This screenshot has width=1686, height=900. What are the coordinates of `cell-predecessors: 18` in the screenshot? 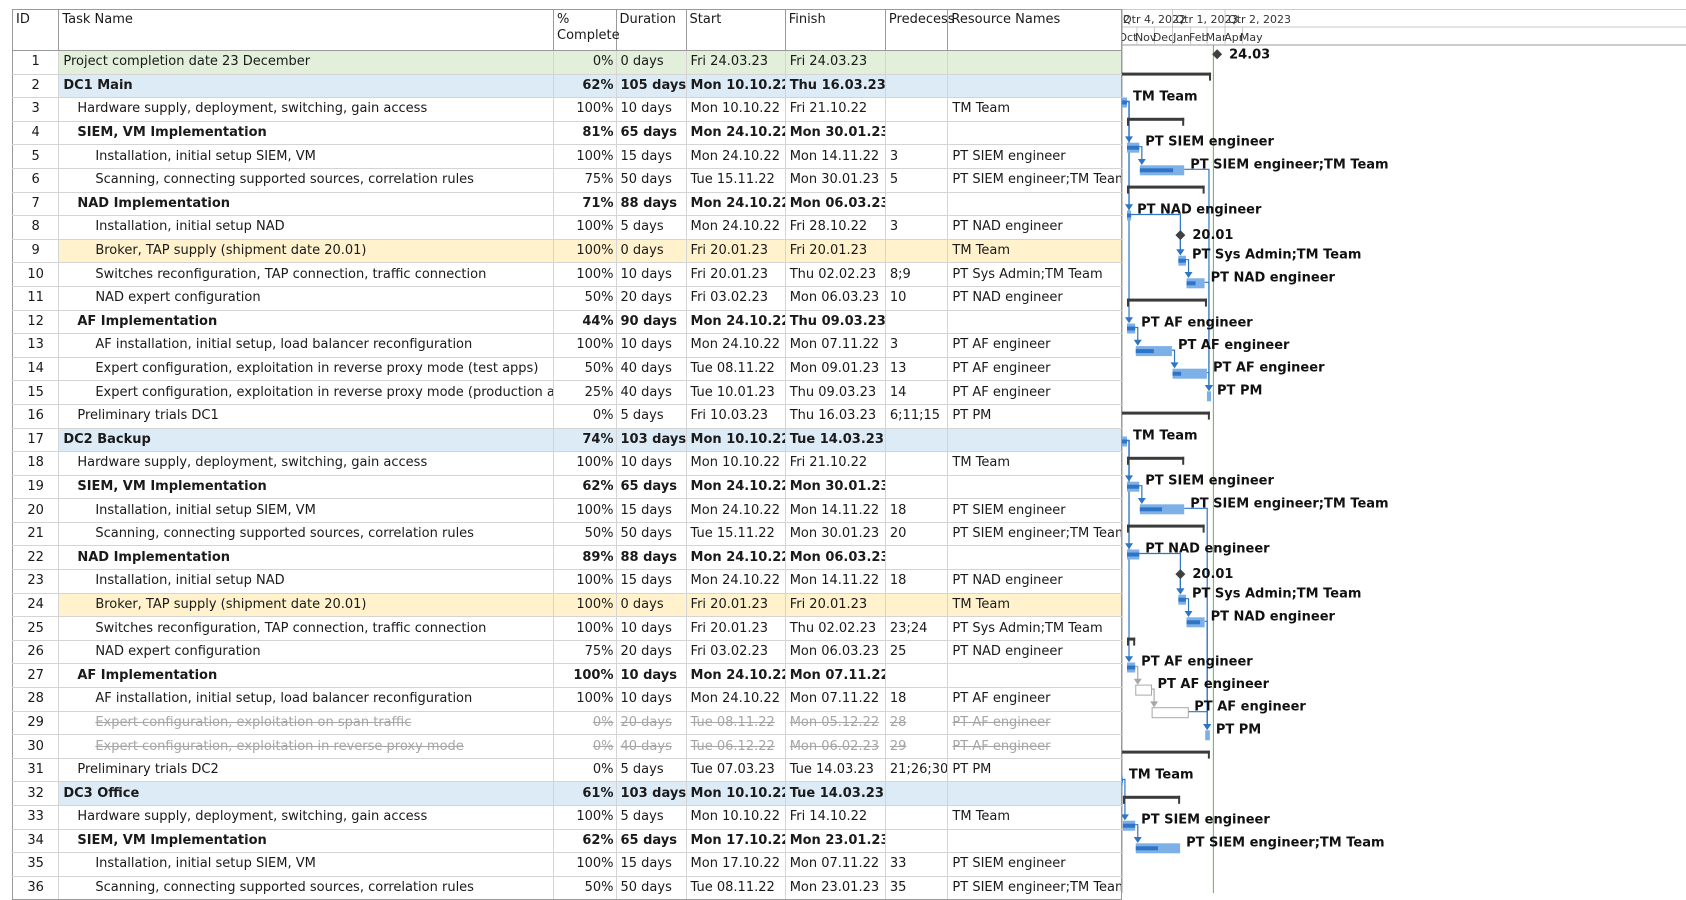 It's located at (916, 581).